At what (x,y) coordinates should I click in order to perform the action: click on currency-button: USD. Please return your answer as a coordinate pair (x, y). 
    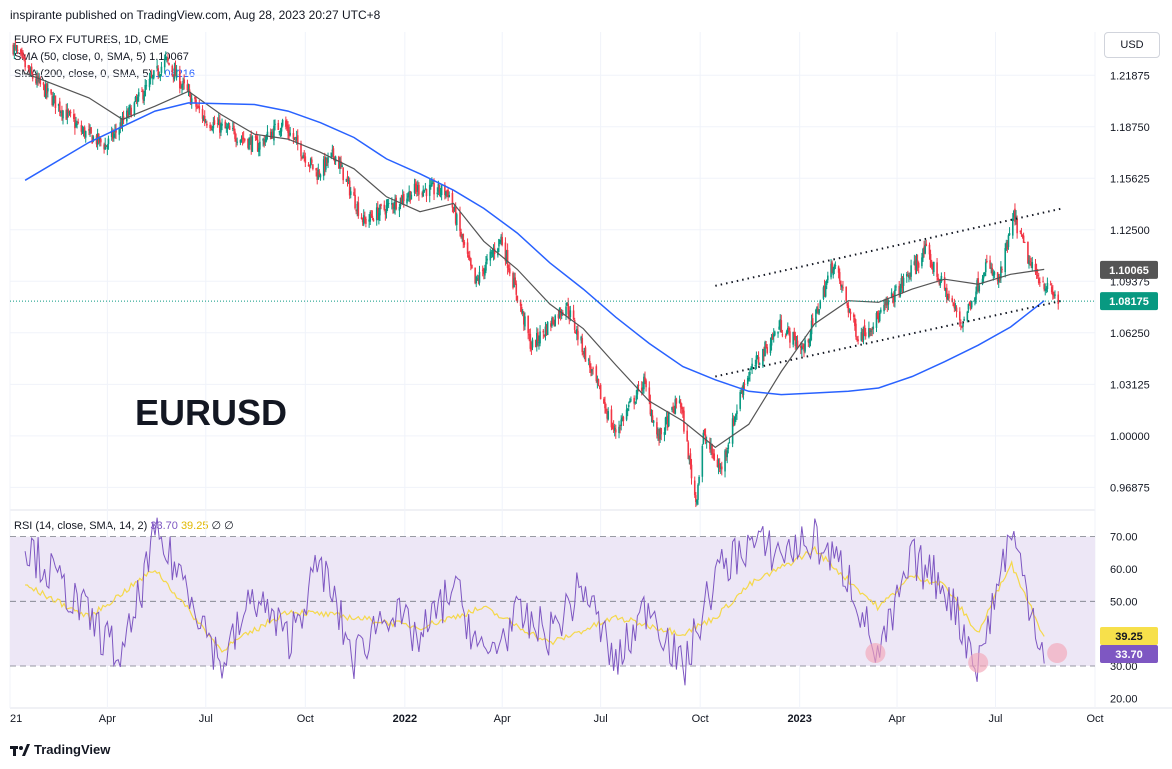
    Looking at the image, I should click on (1132, 45).